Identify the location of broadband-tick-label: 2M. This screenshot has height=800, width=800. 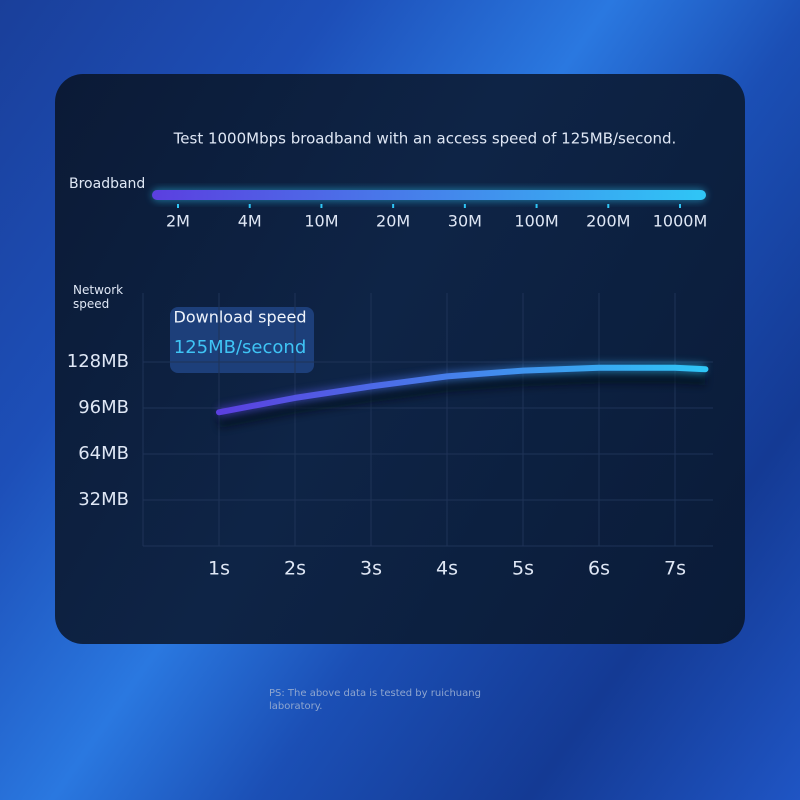
(178, 221).